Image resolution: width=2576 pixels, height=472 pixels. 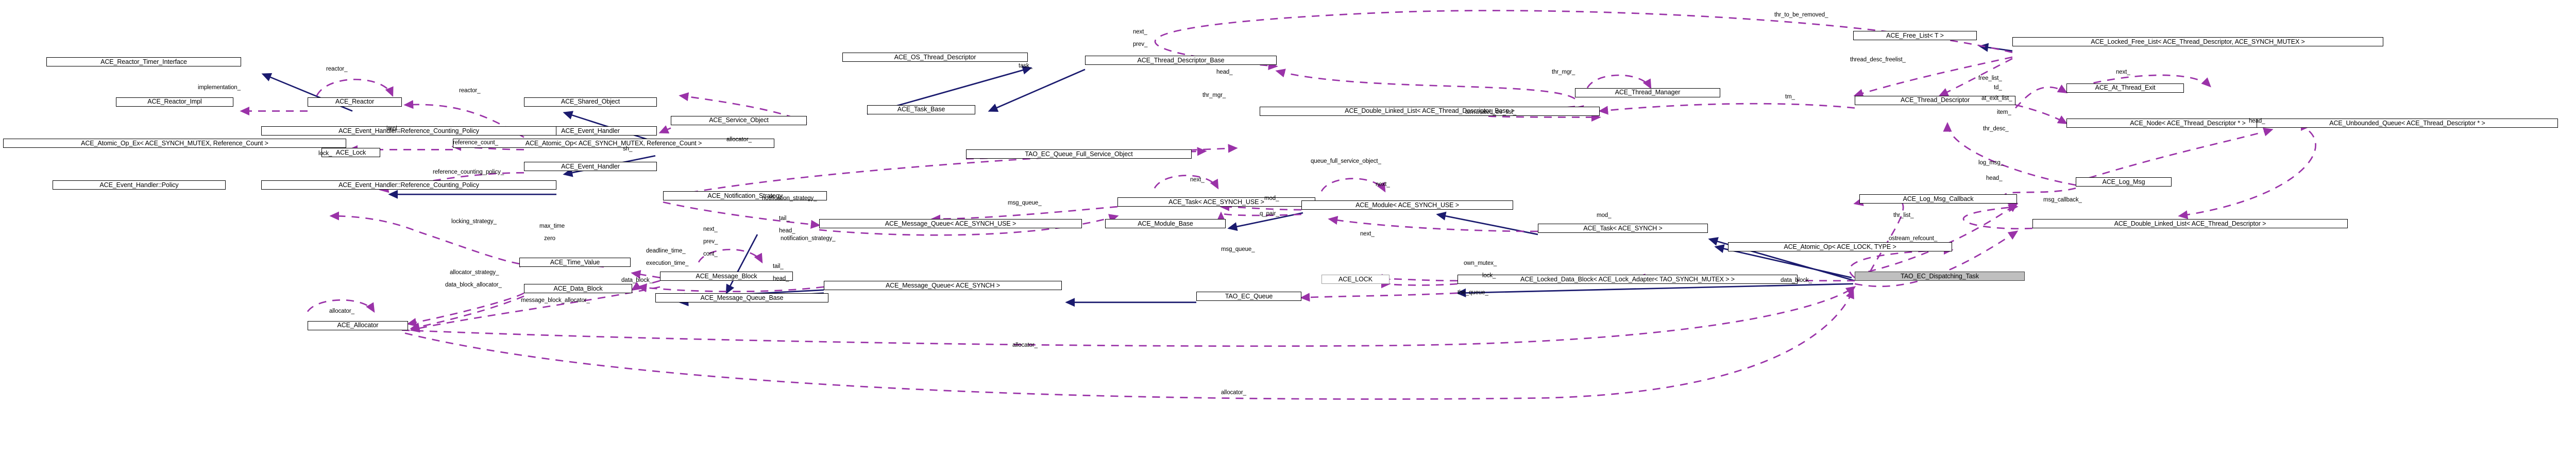 I want to click on class-node: ACE_Reactor, so click(x=355, y=102).